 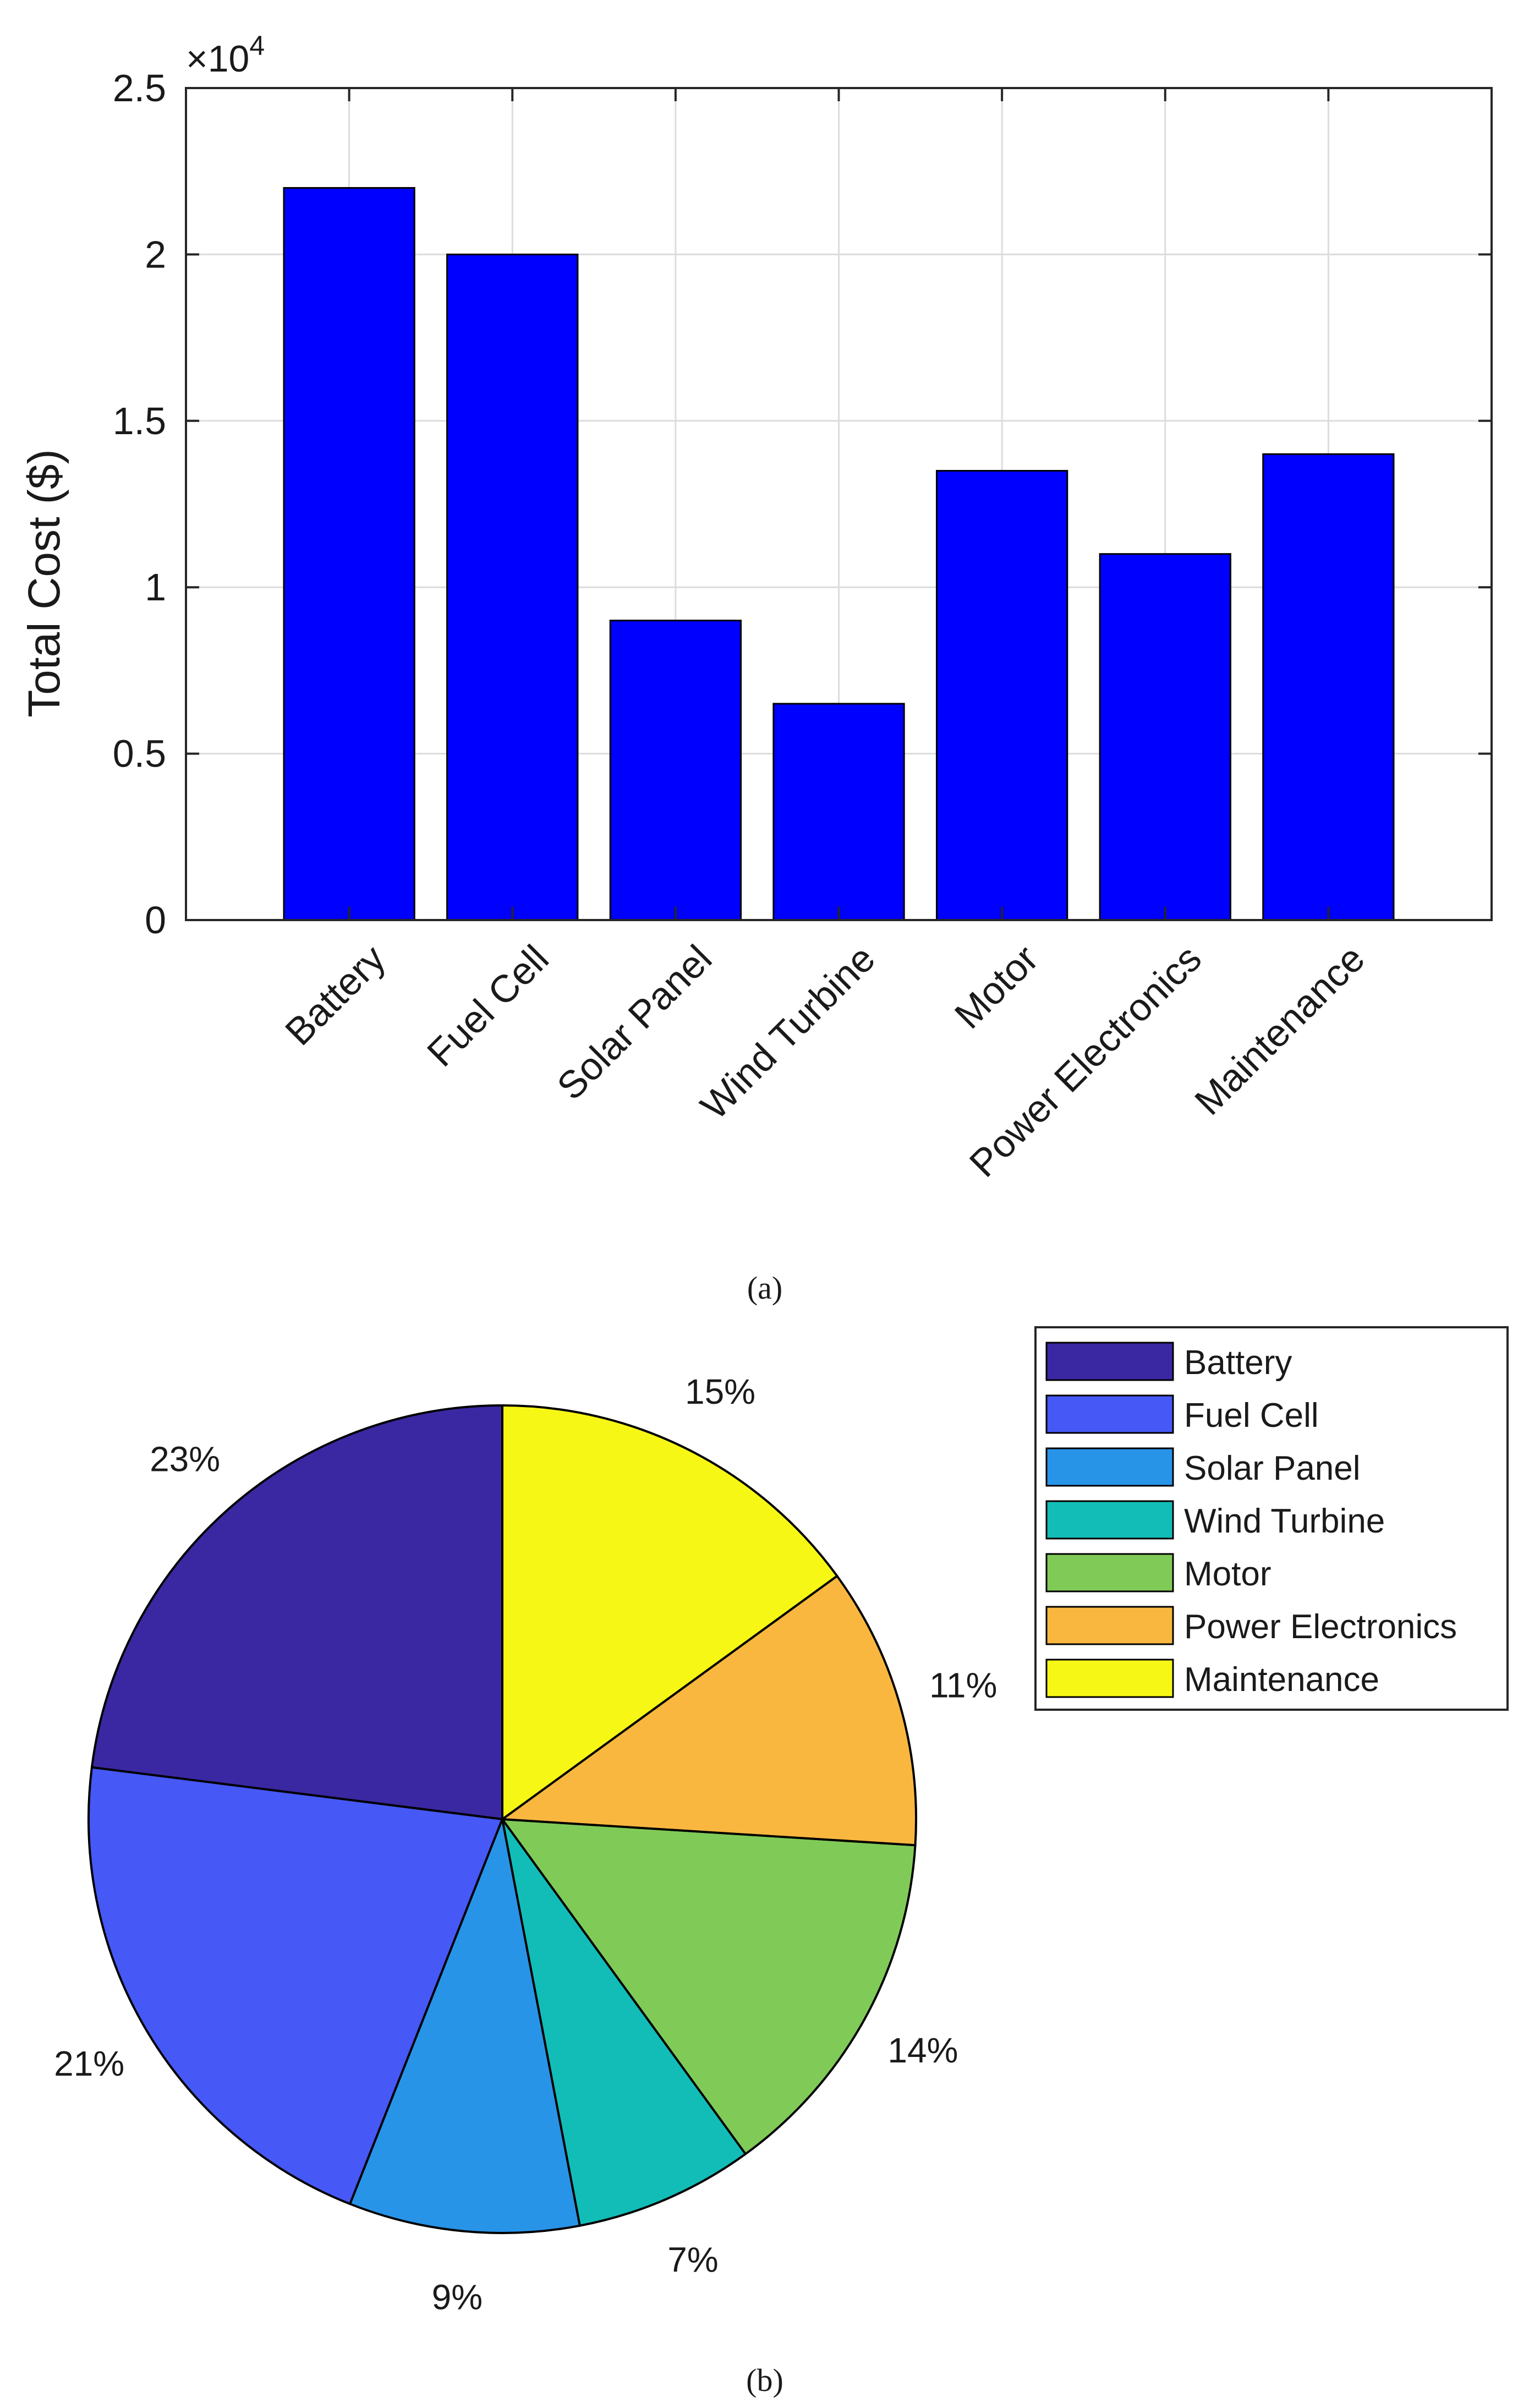 I want to click on bar-solar-panel, so click(x=676, y=771).